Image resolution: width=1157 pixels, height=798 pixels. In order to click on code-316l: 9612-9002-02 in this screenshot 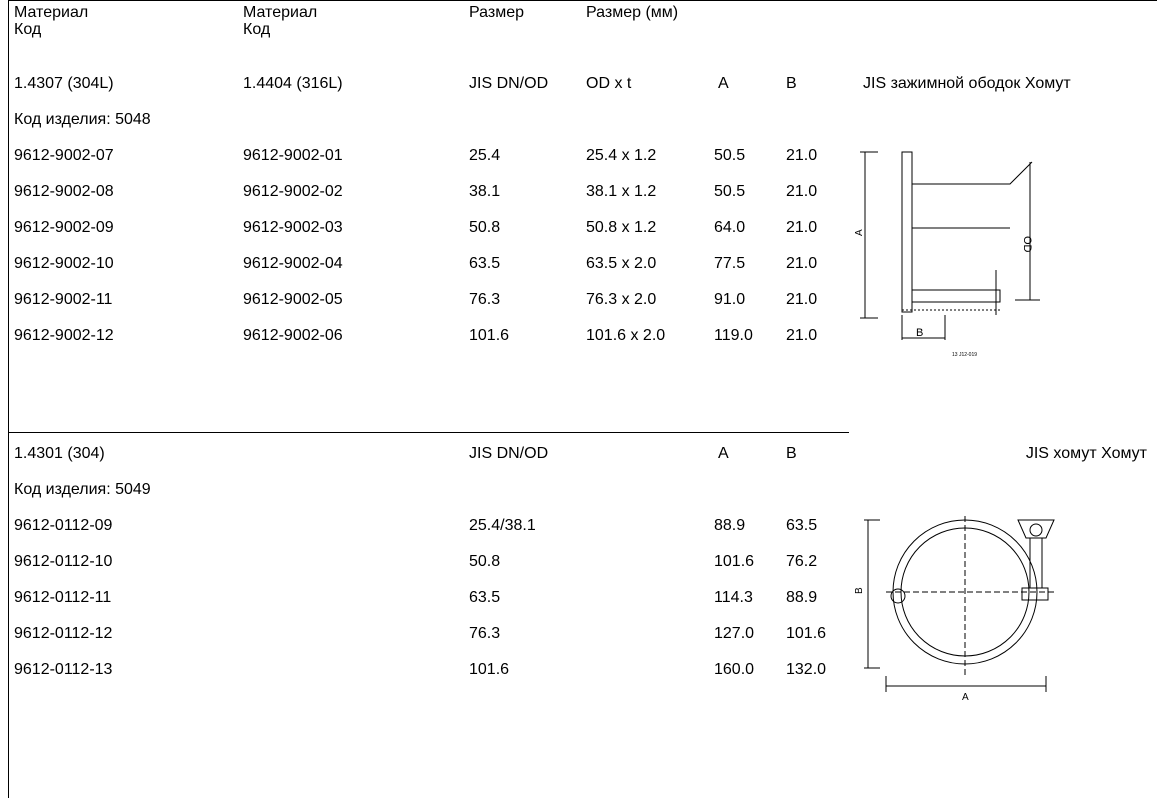, I will do `click(293, 191)`.